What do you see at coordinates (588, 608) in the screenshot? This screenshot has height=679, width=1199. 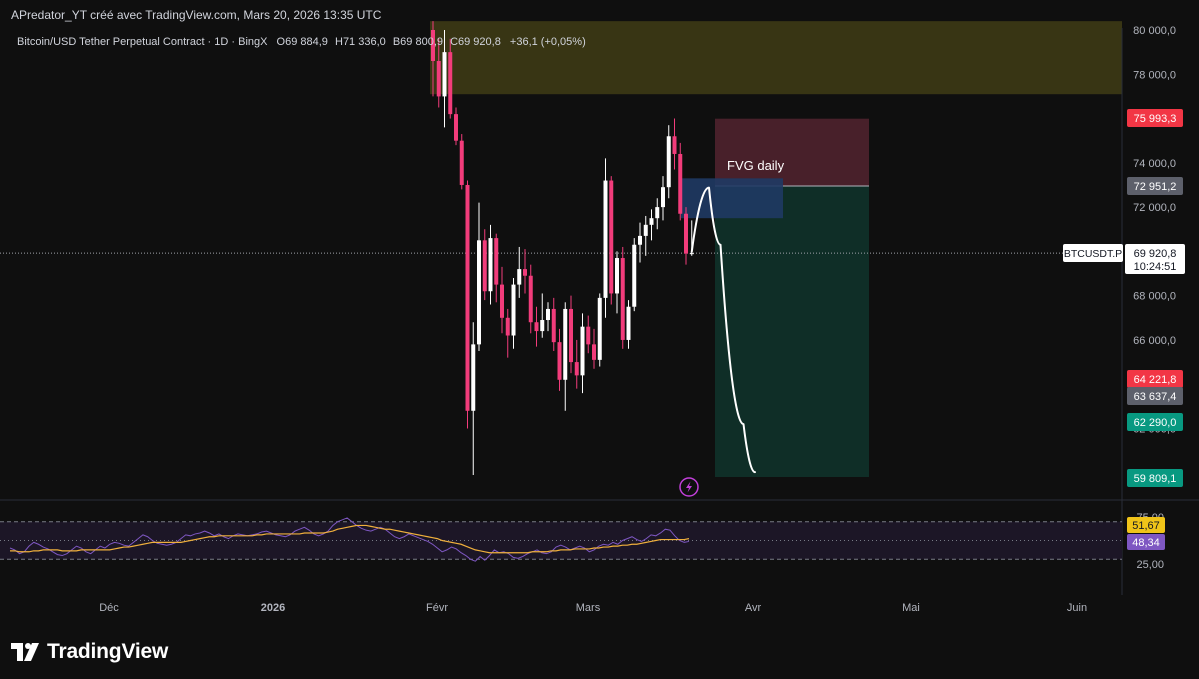 I see `time-tick: Mars` at bounding box center [588, 608].